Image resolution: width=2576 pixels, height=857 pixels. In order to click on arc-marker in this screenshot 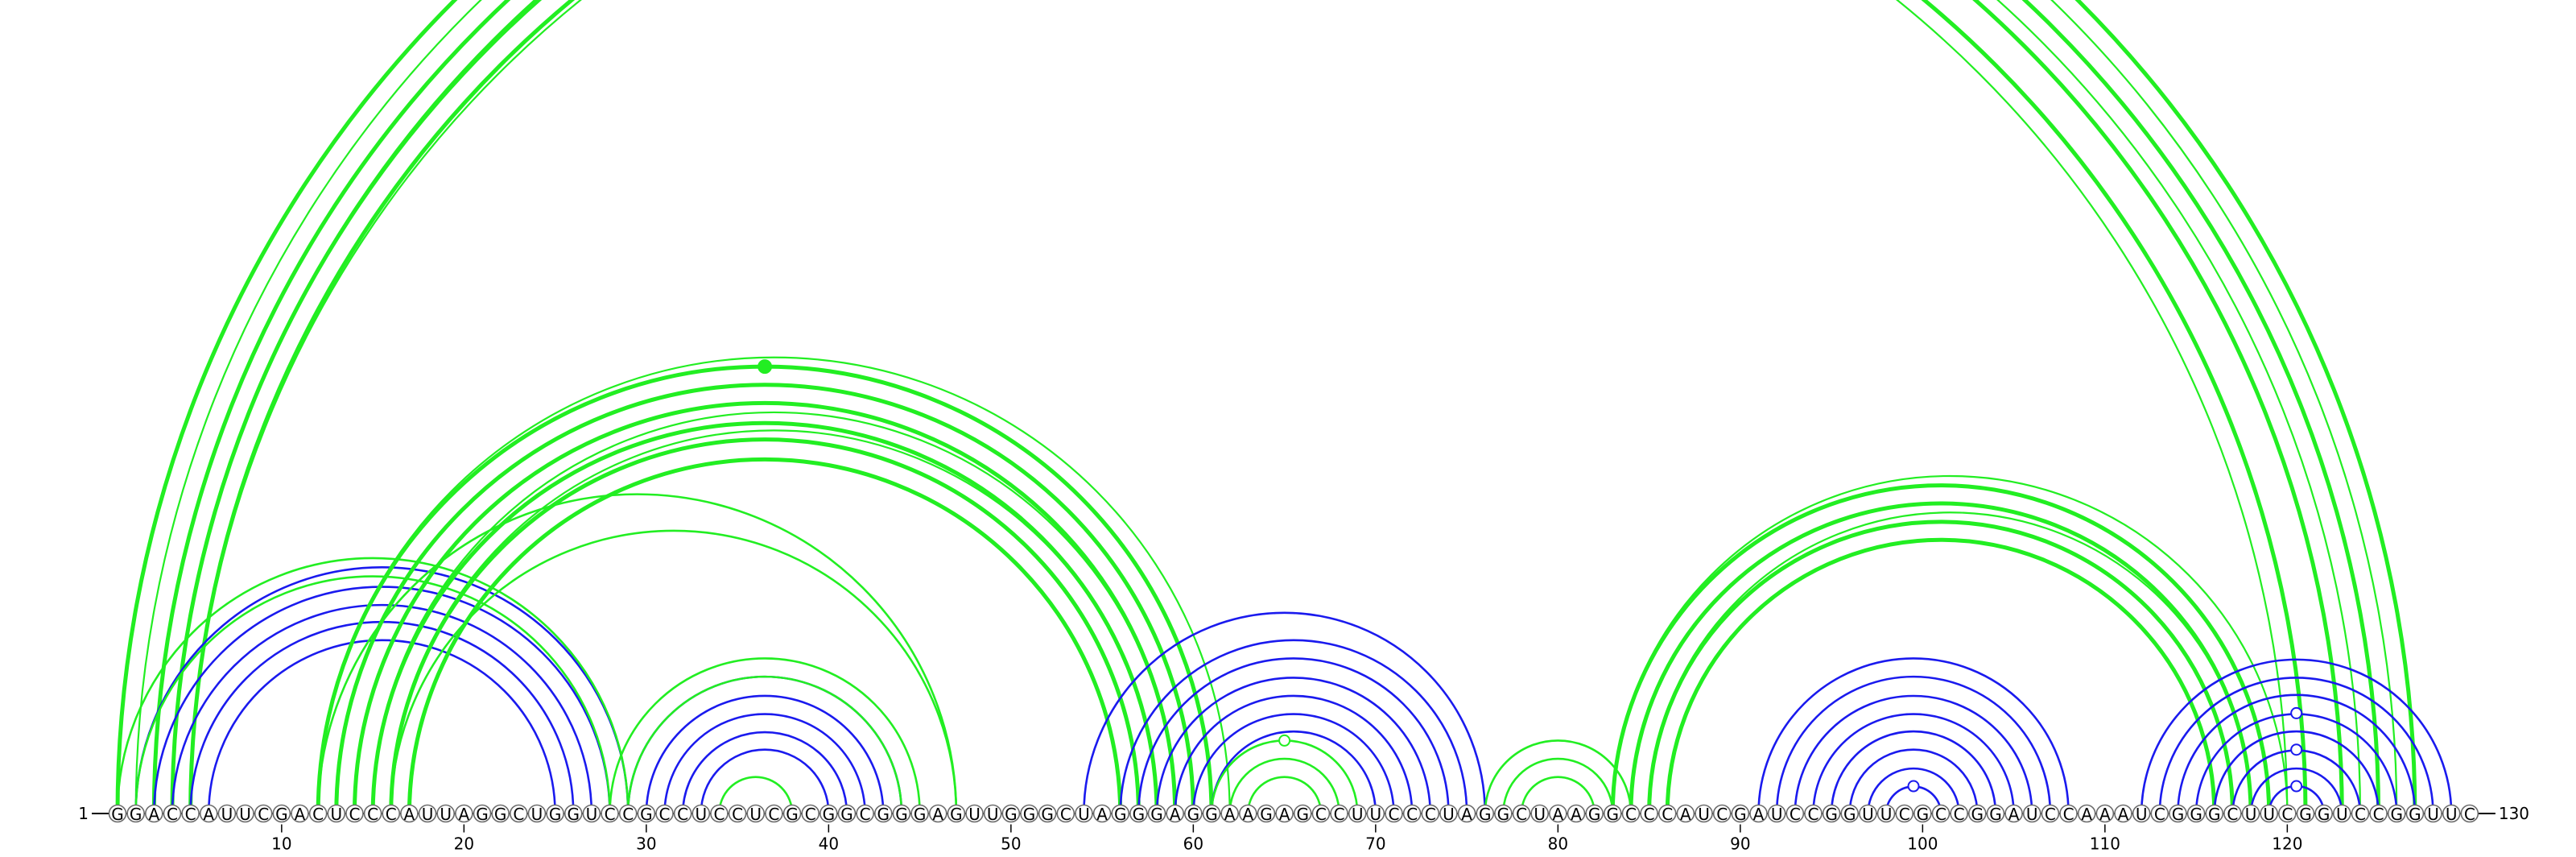, I will do `click(1284, 740)`.